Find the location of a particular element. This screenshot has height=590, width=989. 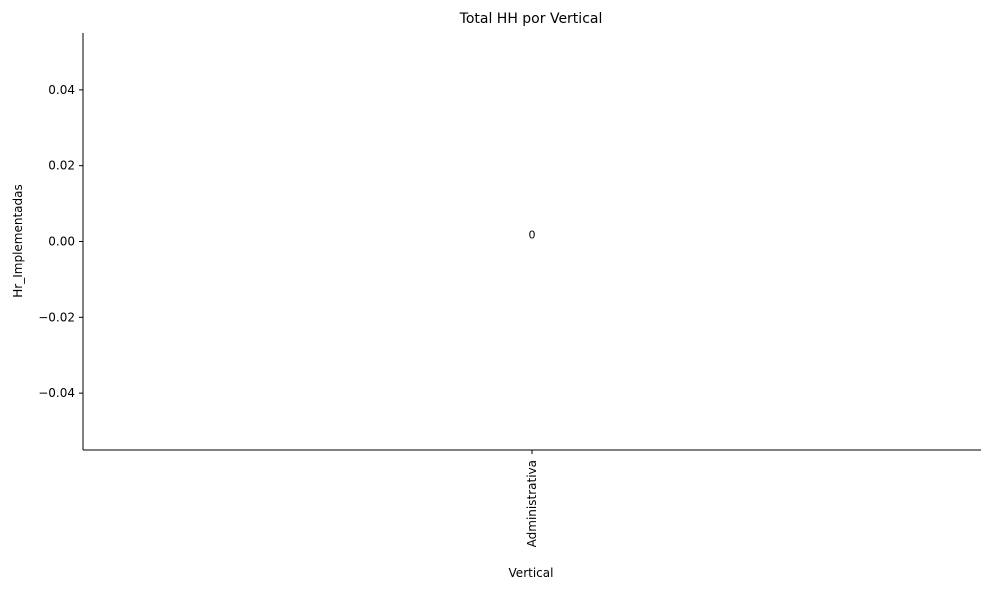

y-tick-label: 0.00 is located at coordinates (61, 242).